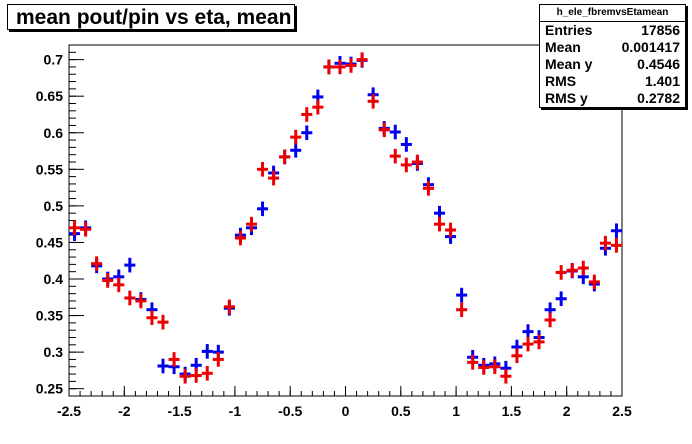 Image resolution: width=692 pixels, height=444 pixels. Describe the element at coordinates (151, 17) in the screenshot. I see `chart-title: mean pout/pin vs eta, mean` at that location.